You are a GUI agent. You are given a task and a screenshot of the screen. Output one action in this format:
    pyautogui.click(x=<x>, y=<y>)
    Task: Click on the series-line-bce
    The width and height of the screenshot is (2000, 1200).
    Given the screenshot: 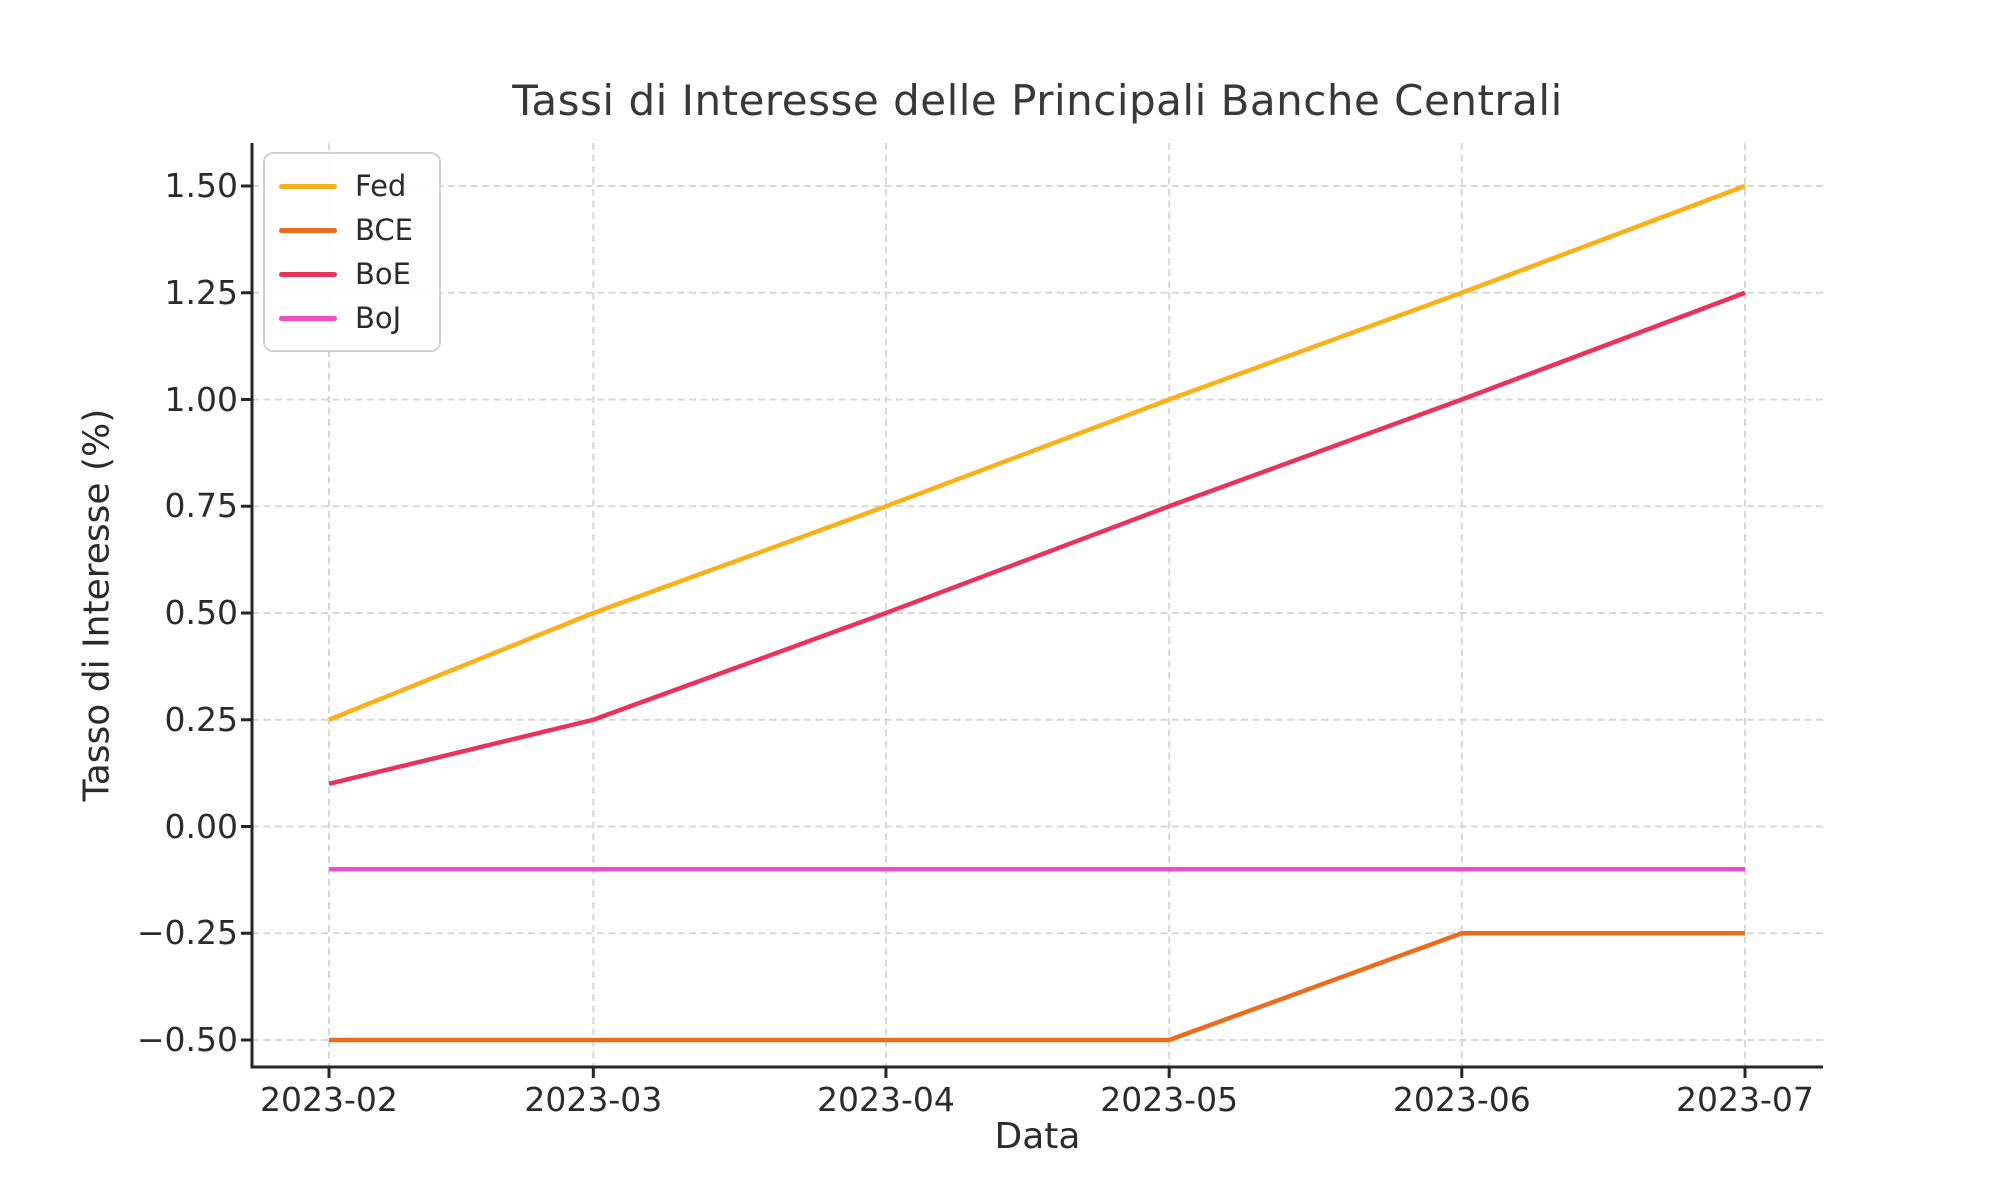 What is the action you would take?
    pyautogui.click(x=1037, y=987)
    